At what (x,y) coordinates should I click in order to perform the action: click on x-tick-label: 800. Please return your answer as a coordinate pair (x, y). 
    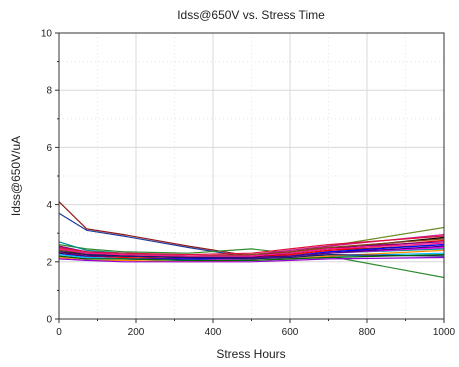
    Looking at the image, I should click on (367, 332).